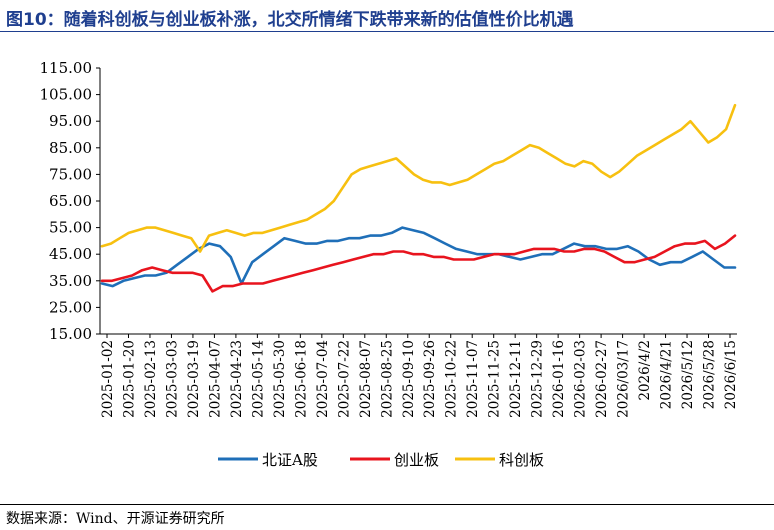 The width and height of the screenshot is (774, 530). Describe the element at coordinates (366, 379) in the screenshot. I see `x-tick-label: 2025-08-07` at that location.